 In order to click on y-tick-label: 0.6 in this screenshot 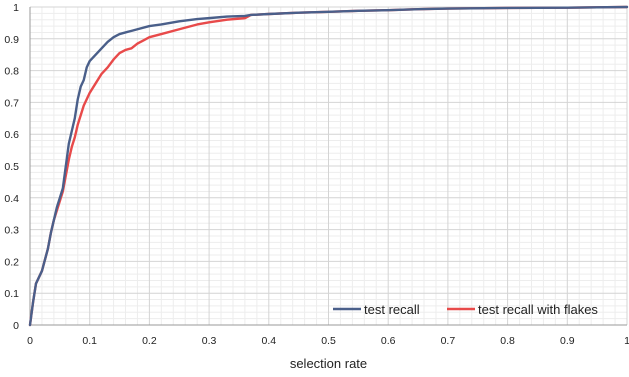, I will do `click(11, 135)`.